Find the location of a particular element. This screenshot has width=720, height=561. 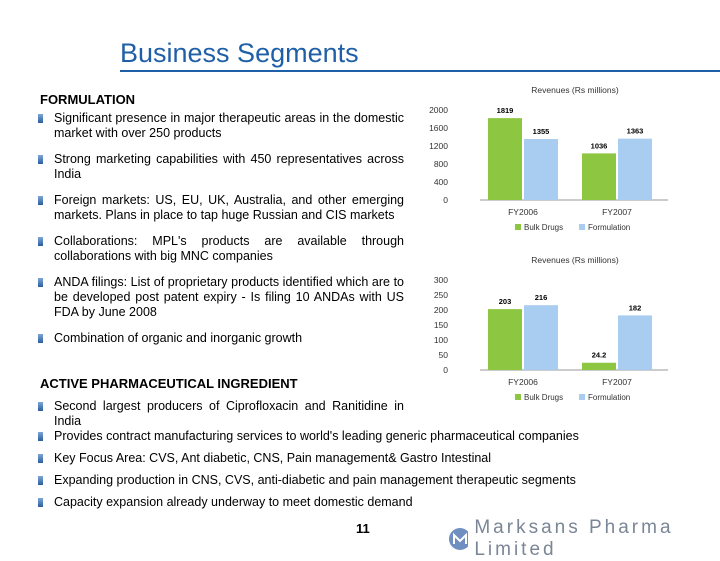

page-number: 11 is located at coordinates (363, 528).